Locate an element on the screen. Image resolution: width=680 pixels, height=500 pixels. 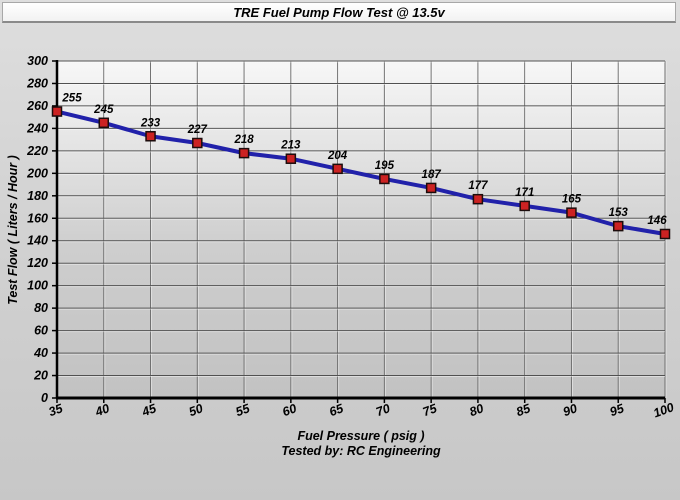
y-tick-label: 200 is located at coordinates (37, 173).